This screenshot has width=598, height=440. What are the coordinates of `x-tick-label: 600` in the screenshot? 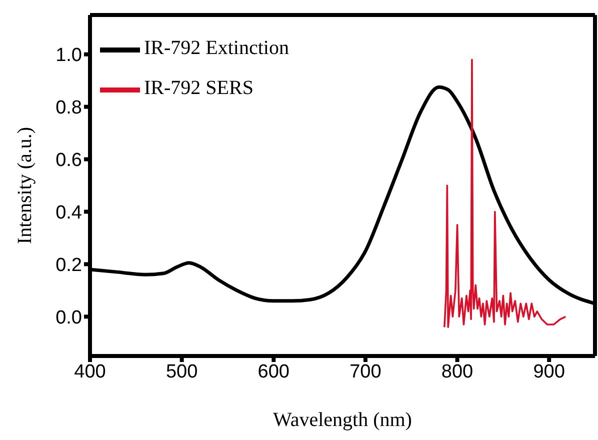 It's located at (274, 371).